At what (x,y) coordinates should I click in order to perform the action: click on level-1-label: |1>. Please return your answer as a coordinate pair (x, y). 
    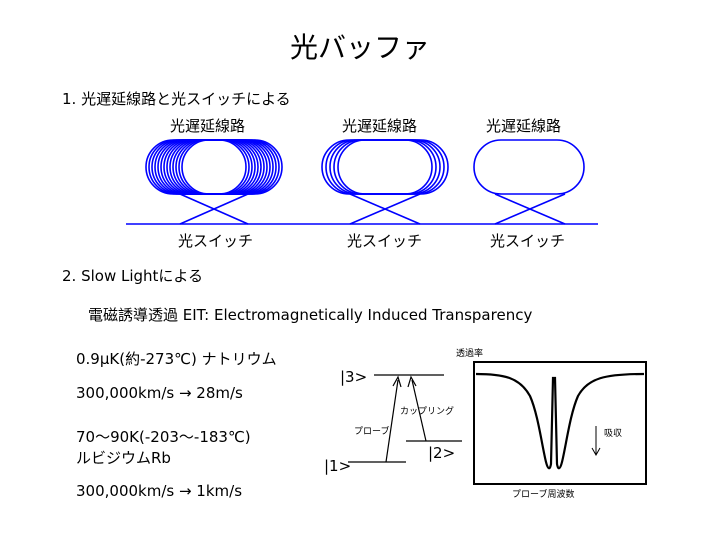
    Looking at the image, I should click on (338, 466).